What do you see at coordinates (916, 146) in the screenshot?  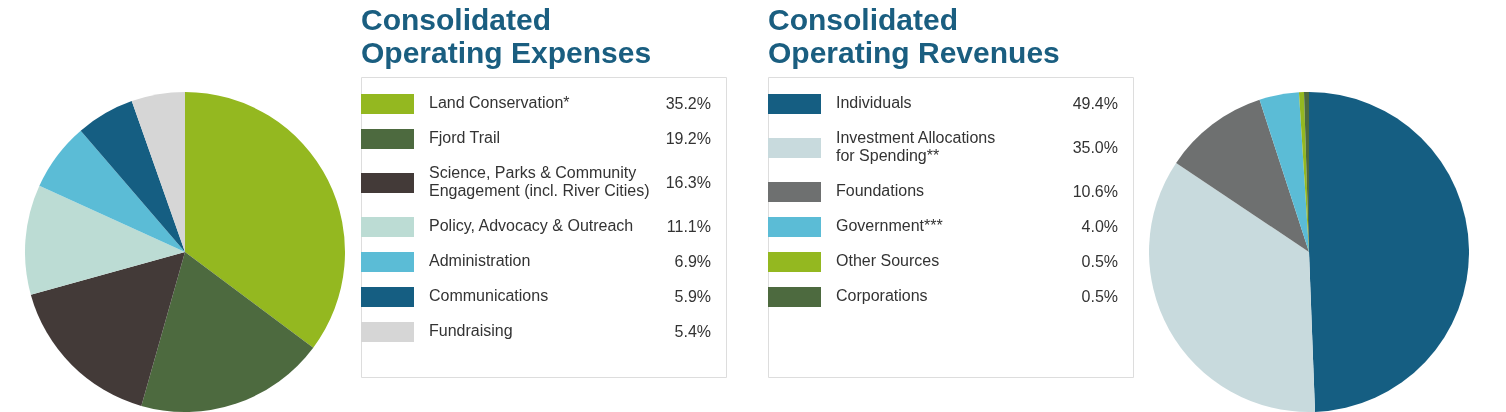 I see `legend-label: Investment Allocations for Spending**` at bounding box center [916, 146].